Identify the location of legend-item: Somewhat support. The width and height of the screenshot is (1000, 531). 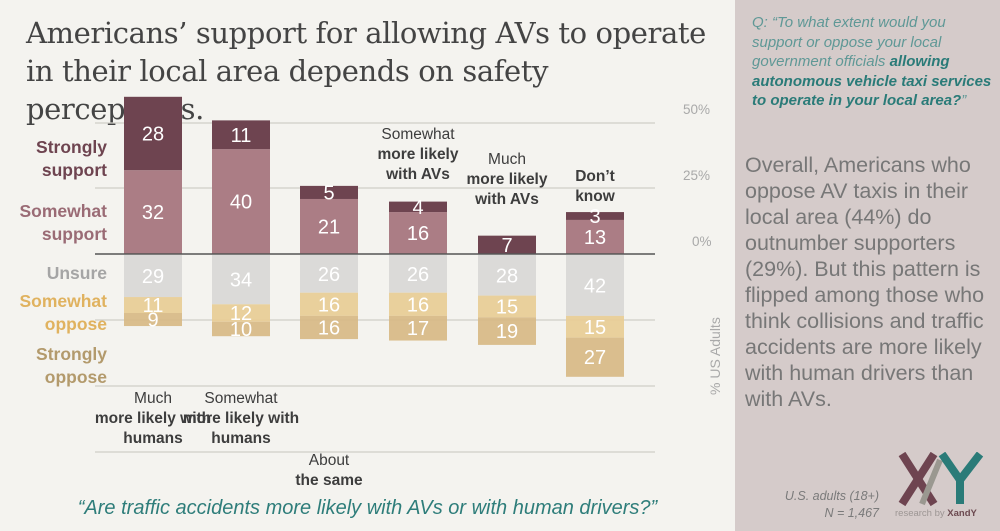
(63, 223).